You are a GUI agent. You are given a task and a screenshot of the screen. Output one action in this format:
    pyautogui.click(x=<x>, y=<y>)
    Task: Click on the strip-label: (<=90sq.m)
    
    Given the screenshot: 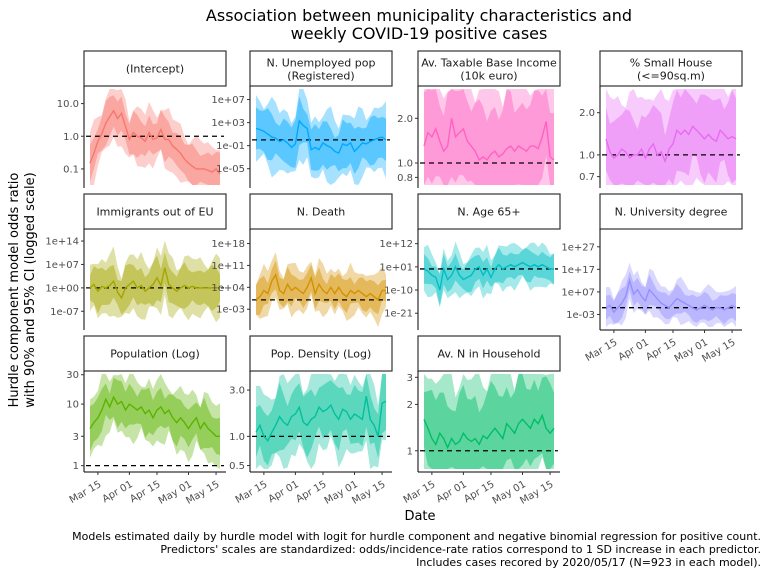 What is the action you would take?
    pyautogui.click(x=671, y=76)
    